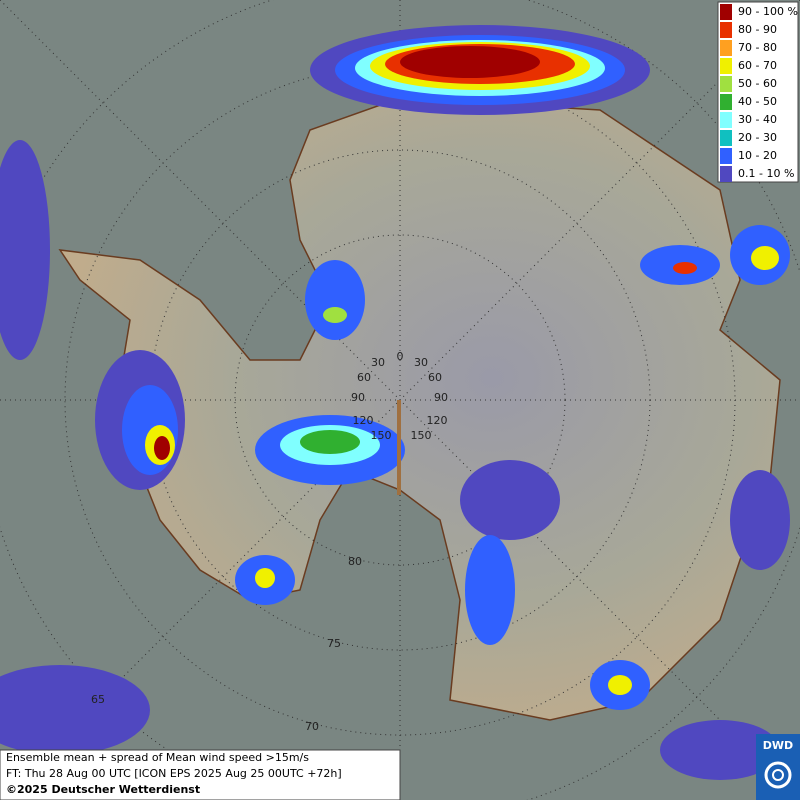 Image resolution: width=800 pixels, height=804 pixels. What do you see at coordinates (98, 699) in the screenshot?
I see `grid-label: 65` at bounding box center [98, 699].